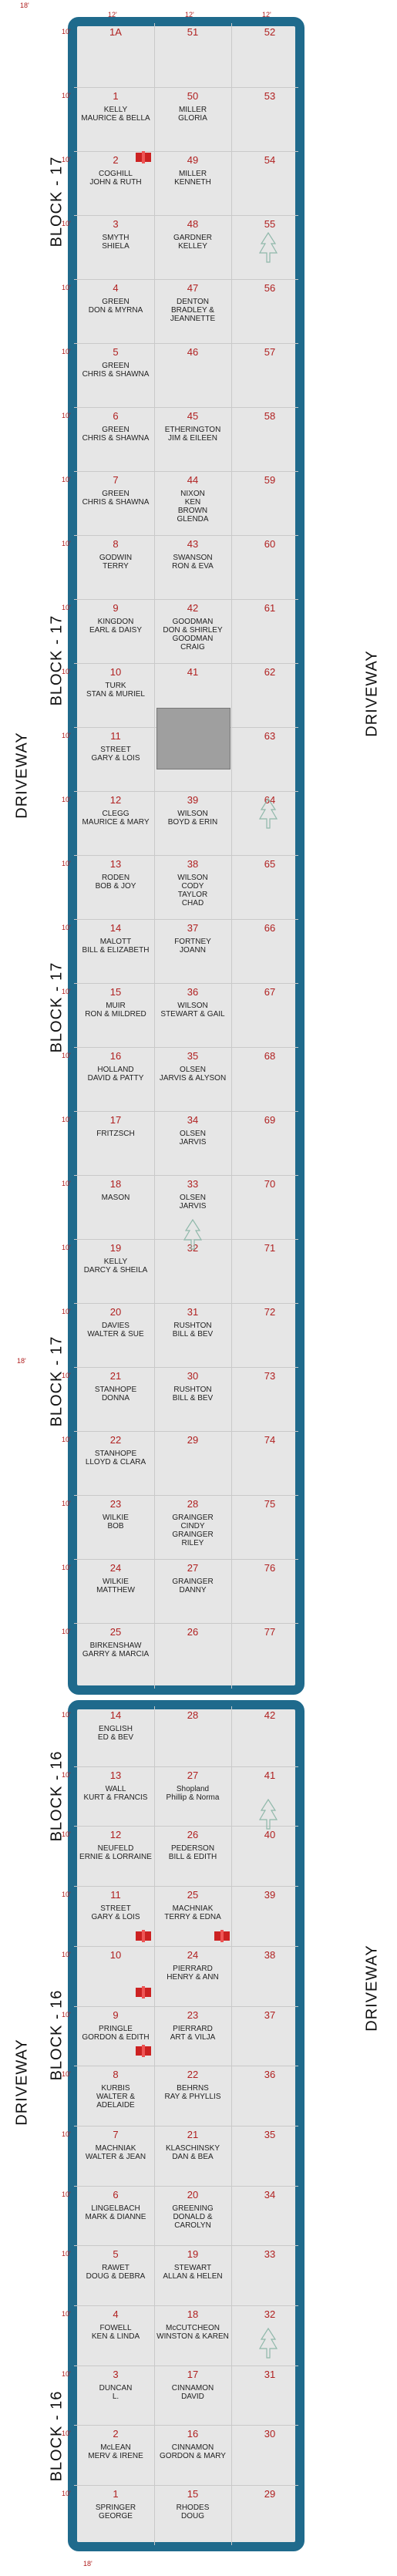 This screenshot has width=397, height=2576. What do you see at coordinates (270, 160) in the screenshot?
I see `plot-number: 54` at bounding box center [270, 160].